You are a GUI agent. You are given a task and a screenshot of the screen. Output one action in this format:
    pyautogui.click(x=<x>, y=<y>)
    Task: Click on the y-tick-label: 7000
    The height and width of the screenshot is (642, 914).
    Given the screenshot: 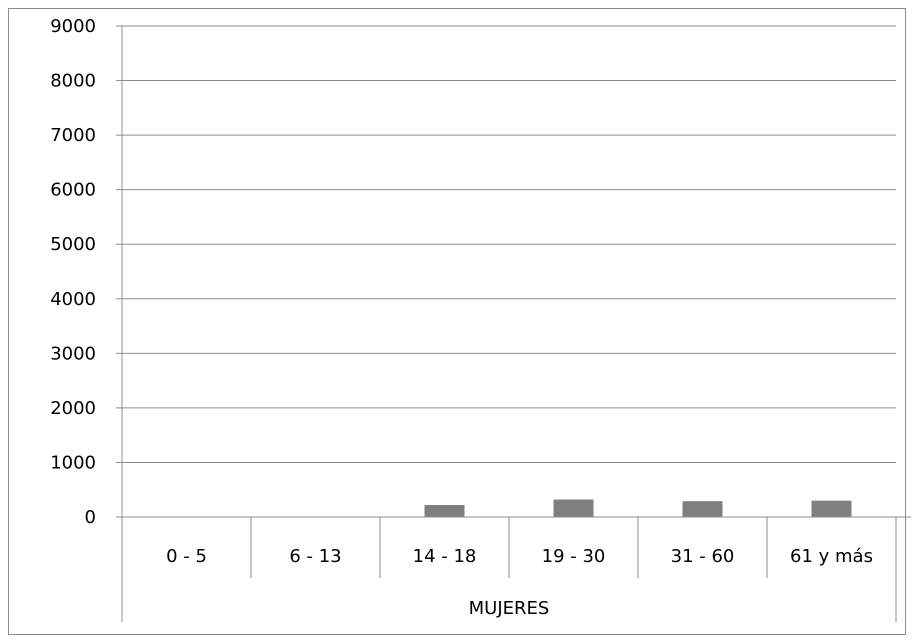 What is the action you would take?
    pyautogui.click(x=73, y=135)
    